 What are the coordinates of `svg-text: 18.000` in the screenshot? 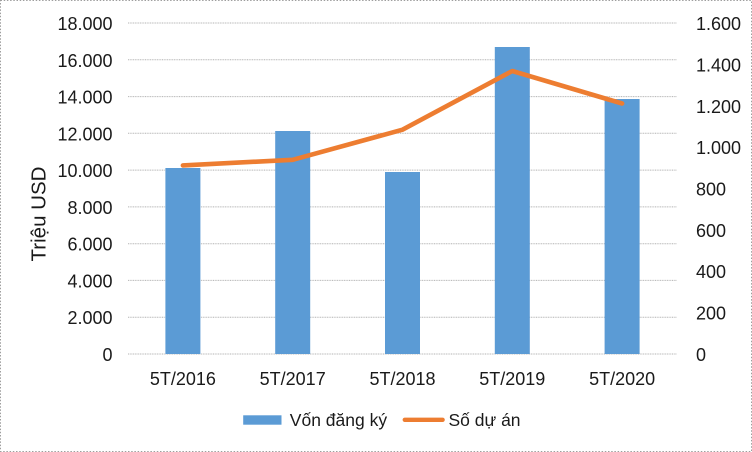 It's located at (84, 24).